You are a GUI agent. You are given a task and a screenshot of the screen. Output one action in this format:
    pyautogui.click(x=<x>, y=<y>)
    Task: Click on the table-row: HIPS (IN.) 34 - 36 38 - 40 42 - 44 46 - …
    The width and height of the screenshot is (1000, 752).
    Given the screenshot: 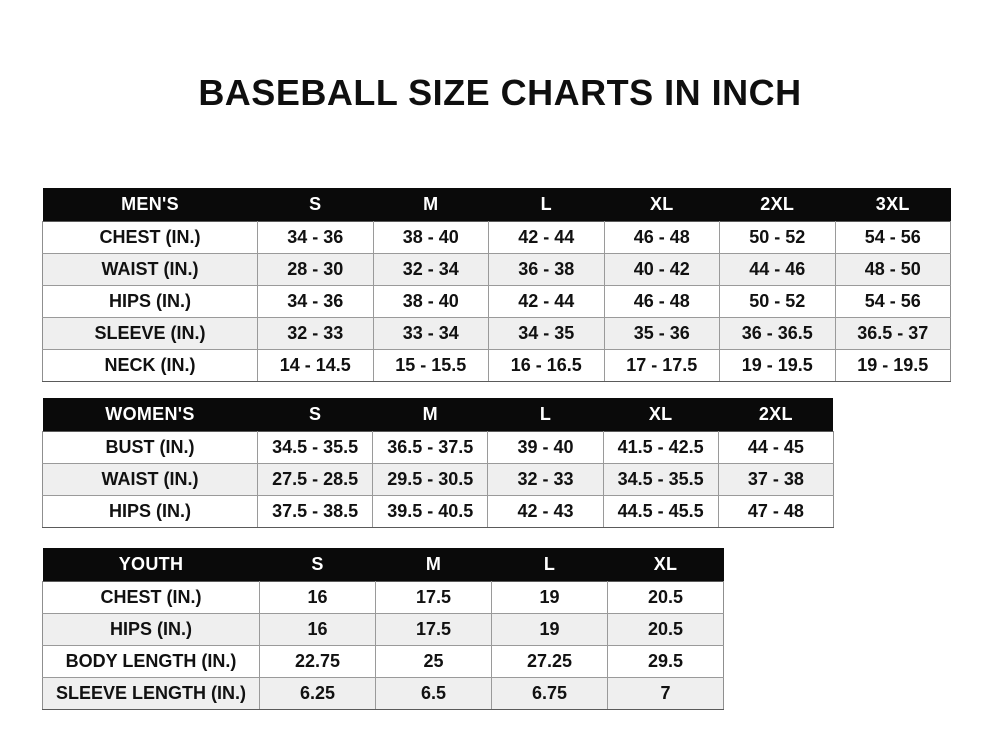 What is the action you would take?
    pyautogui.click(x=496, y=301)
    